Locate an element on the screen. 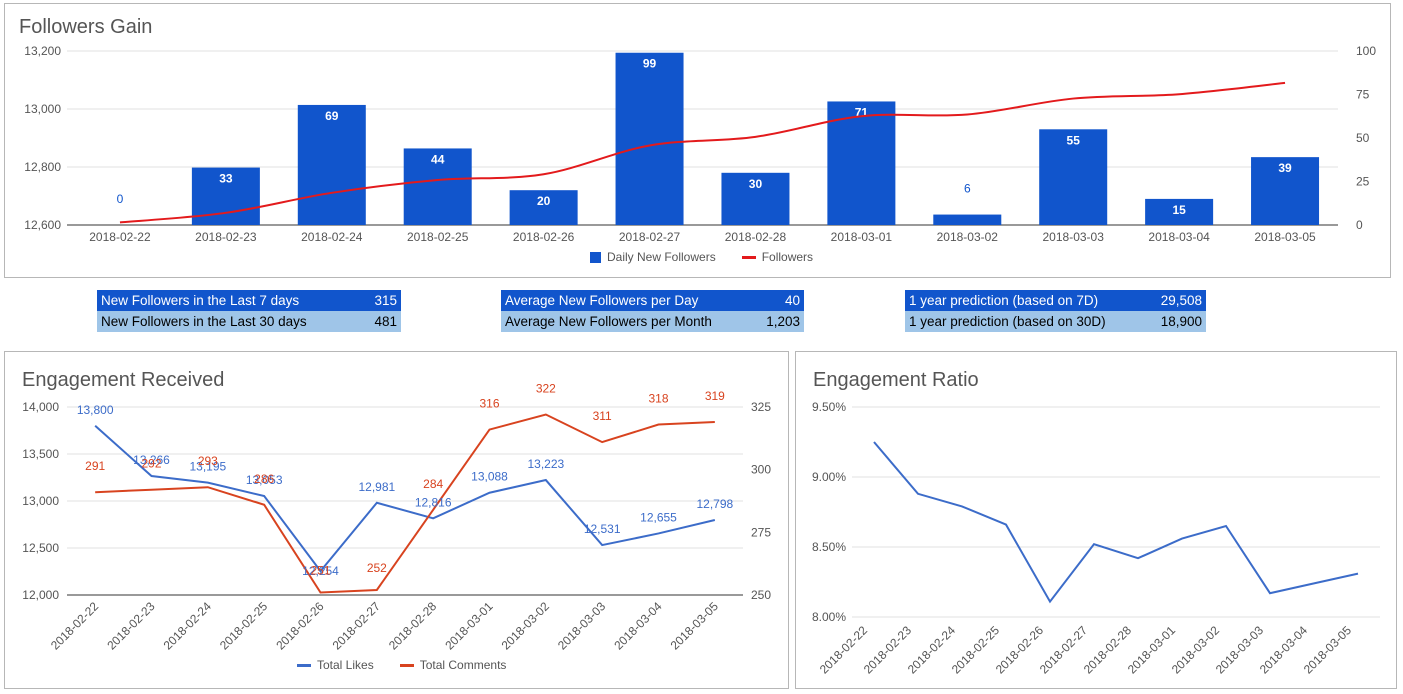 This screenshot has width=1403, height=694. y-right-tick-label: 275 is located at coordinates (761, 532).